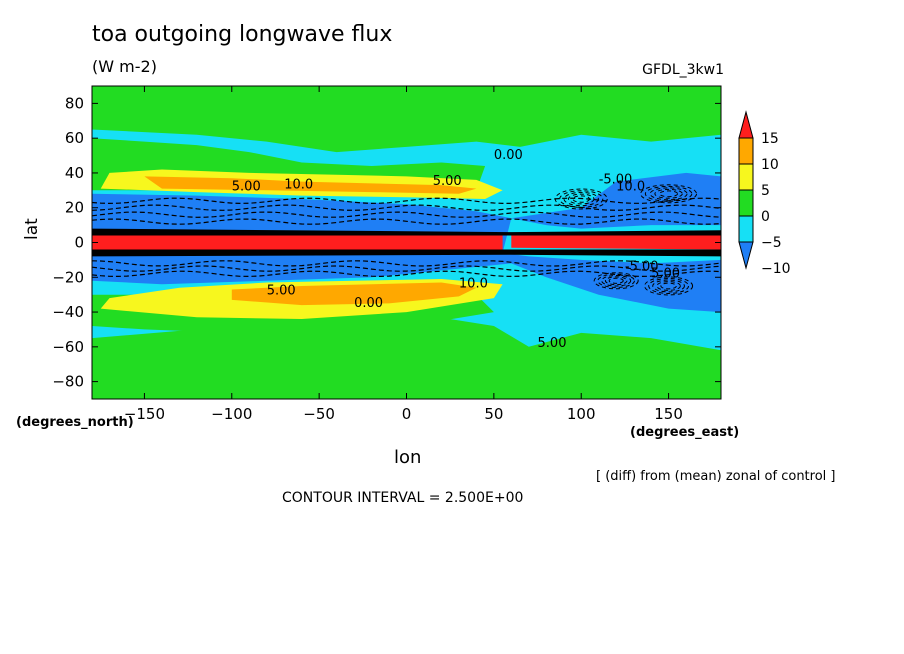 The image size is (904, 654). Describe the element at coordinates (668, 414) in the screenshot. I see `x-tick-label: 150` at that location.